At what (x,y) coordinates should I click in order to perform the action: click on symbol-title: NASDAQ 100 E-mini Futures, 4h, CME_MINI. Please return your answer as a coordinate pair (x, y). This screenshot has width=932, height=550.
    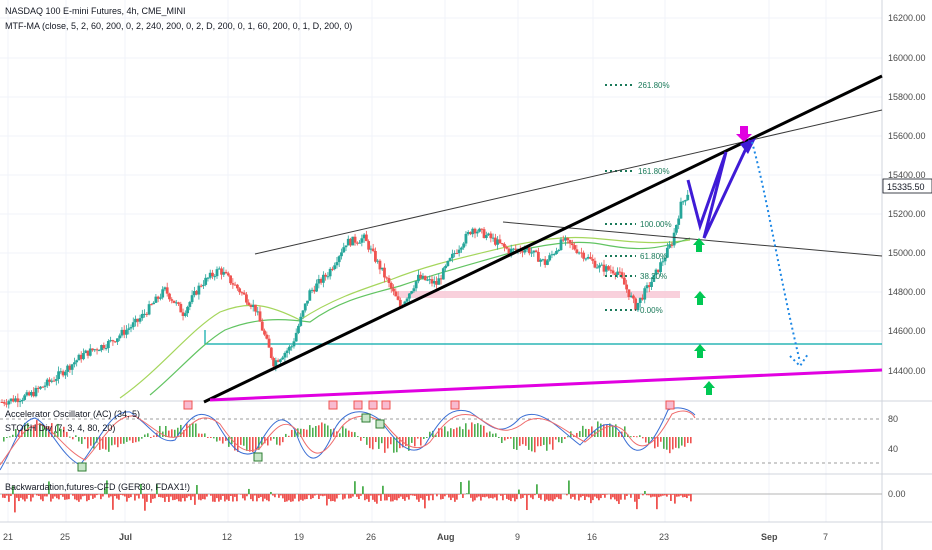
    Looking at the image, I should click on (95, 11).